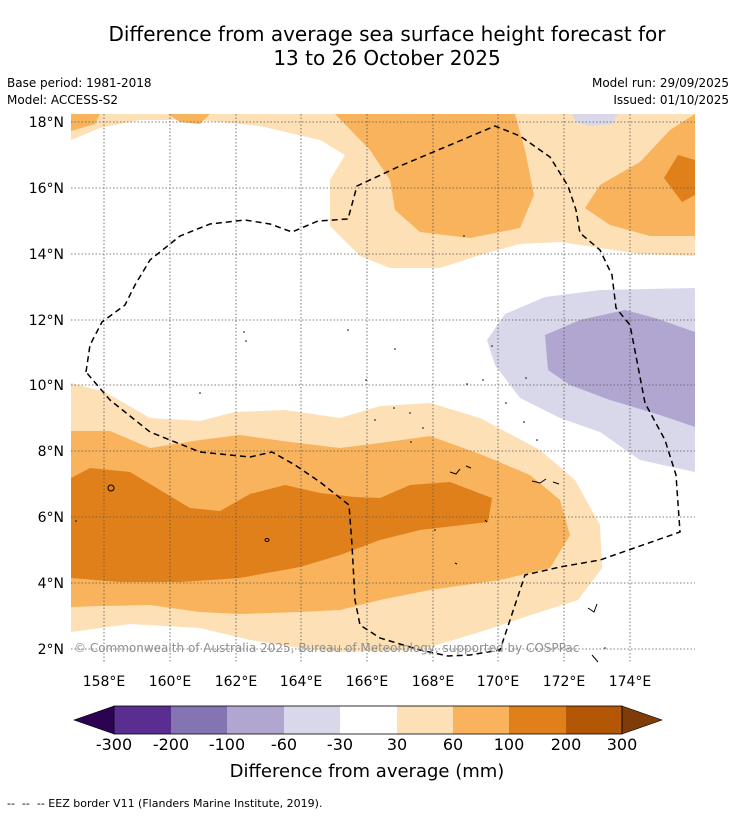 The image size is (736, 816). I want to click on issued-date: Issued: 01/10/2025, so click(671, 100).